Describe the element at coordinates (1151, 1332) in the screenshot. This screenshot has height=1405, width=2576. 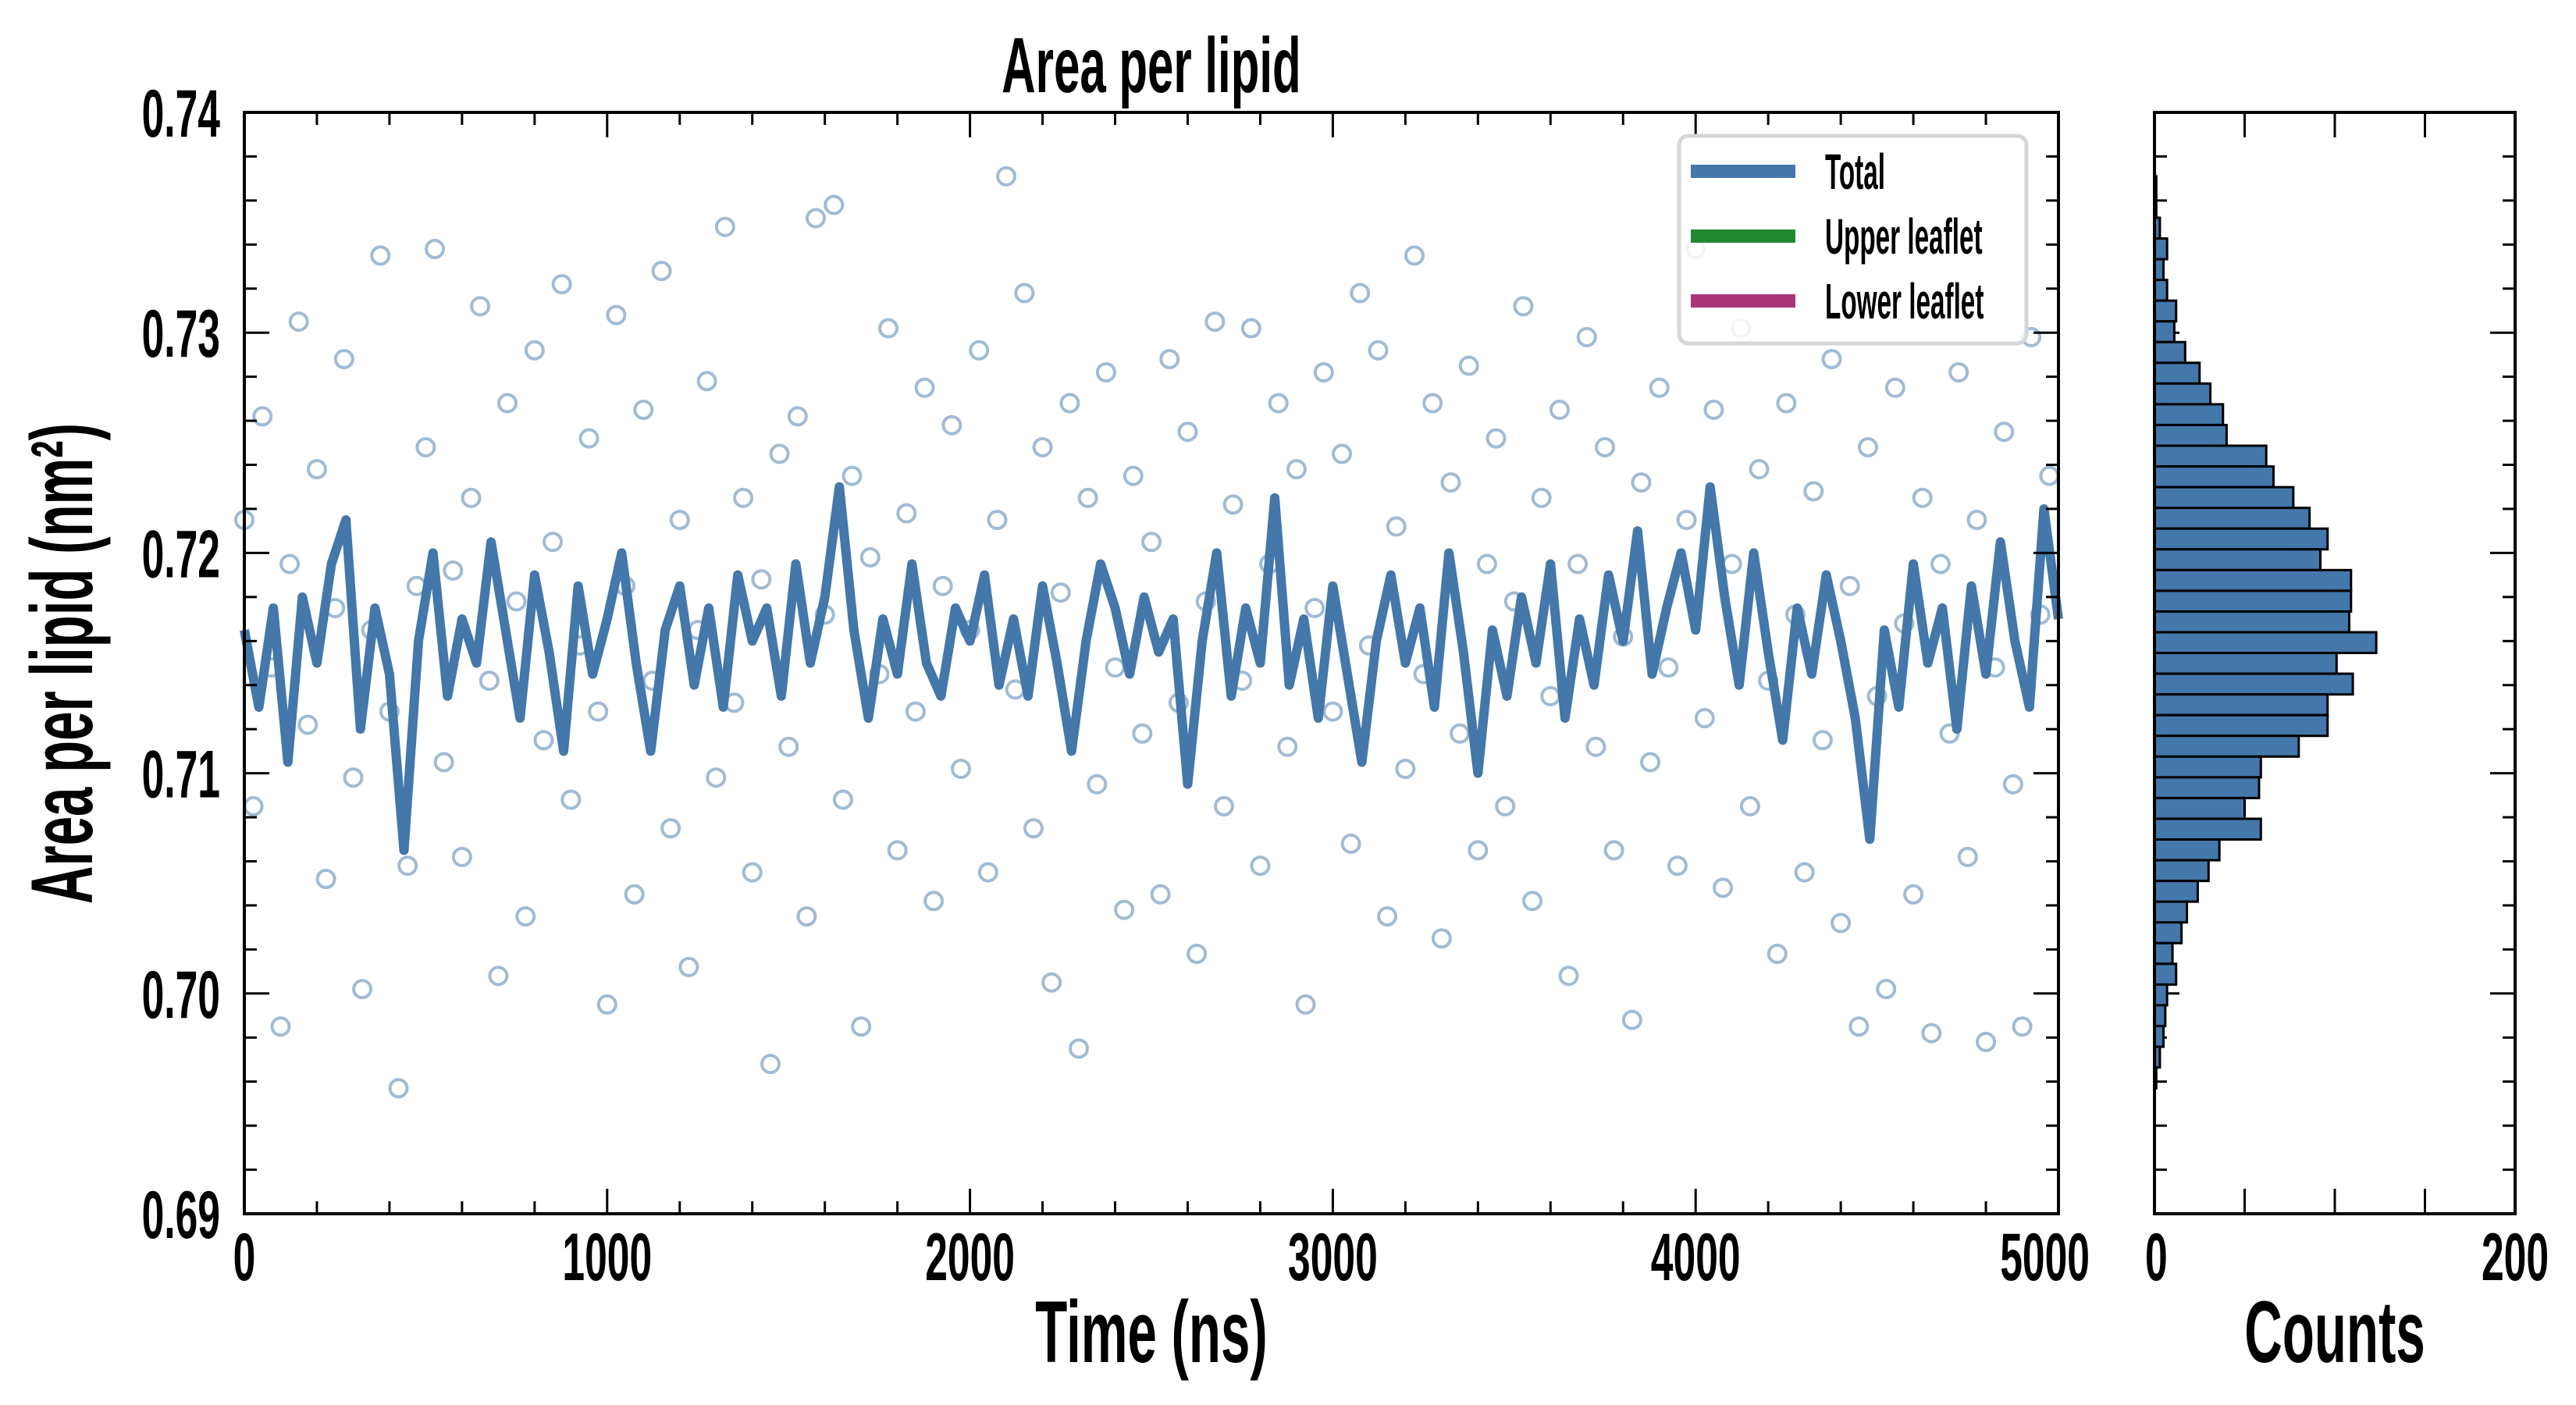
I see `x-axis-label: Time (ns)` at that location.